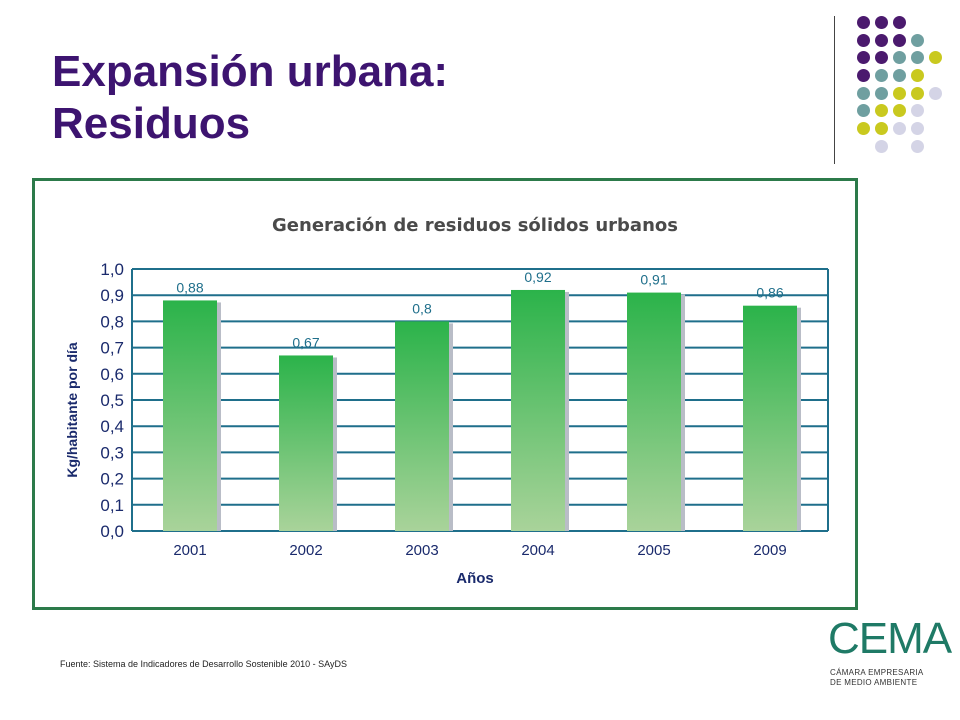 This screenshot has width=960, height=720. I want to click on y-tick-label: 0,2, so click(112, 479).